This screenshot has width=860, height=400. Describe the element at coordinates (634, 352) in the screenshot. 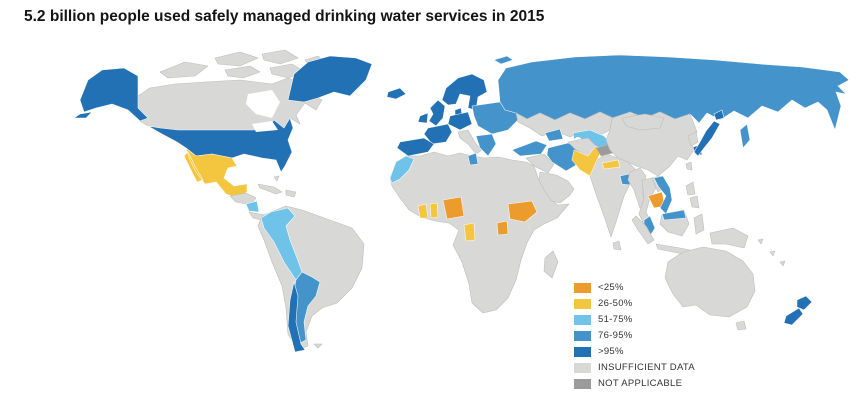

I see `legend-row-gt95: >95%` at that location.